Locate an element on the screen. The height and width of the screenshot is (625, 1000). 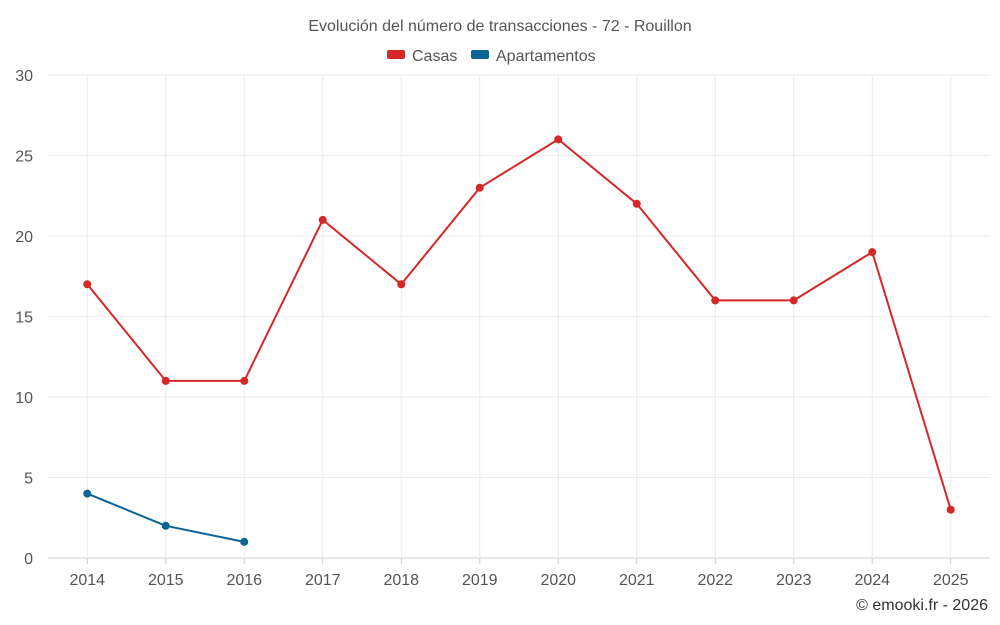
y-tick-label-5: 5 is located at coordinates (28, 479).